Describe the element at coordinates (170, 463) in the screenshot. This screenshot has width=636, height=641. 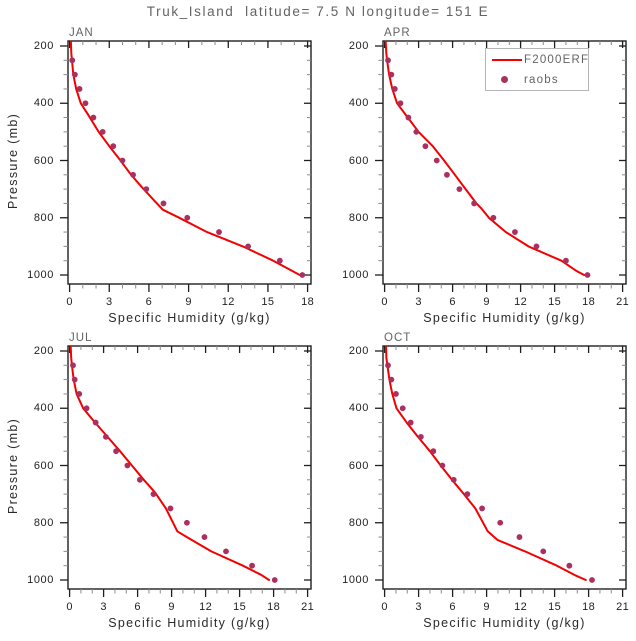
I see `model-line-jul` at that location.